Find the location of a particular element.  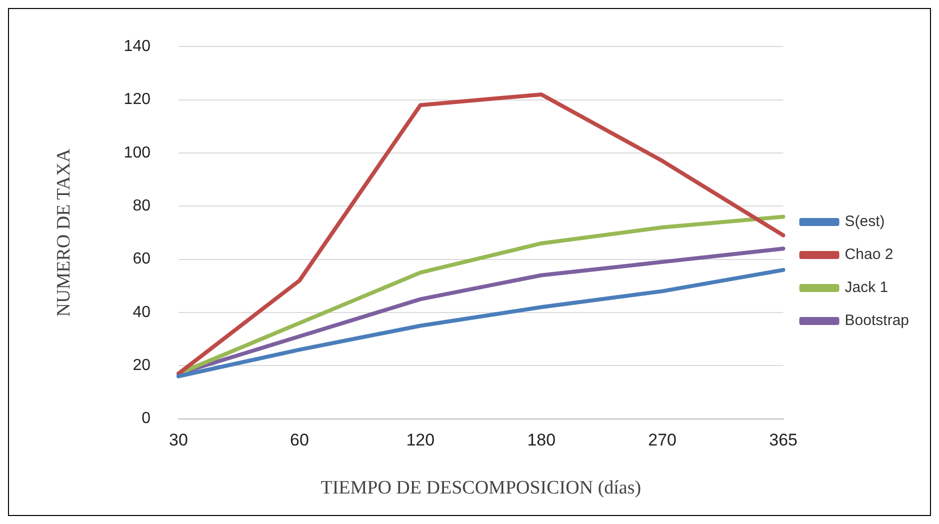

x-tick-label: 270 is located at coordinates (662, 440).